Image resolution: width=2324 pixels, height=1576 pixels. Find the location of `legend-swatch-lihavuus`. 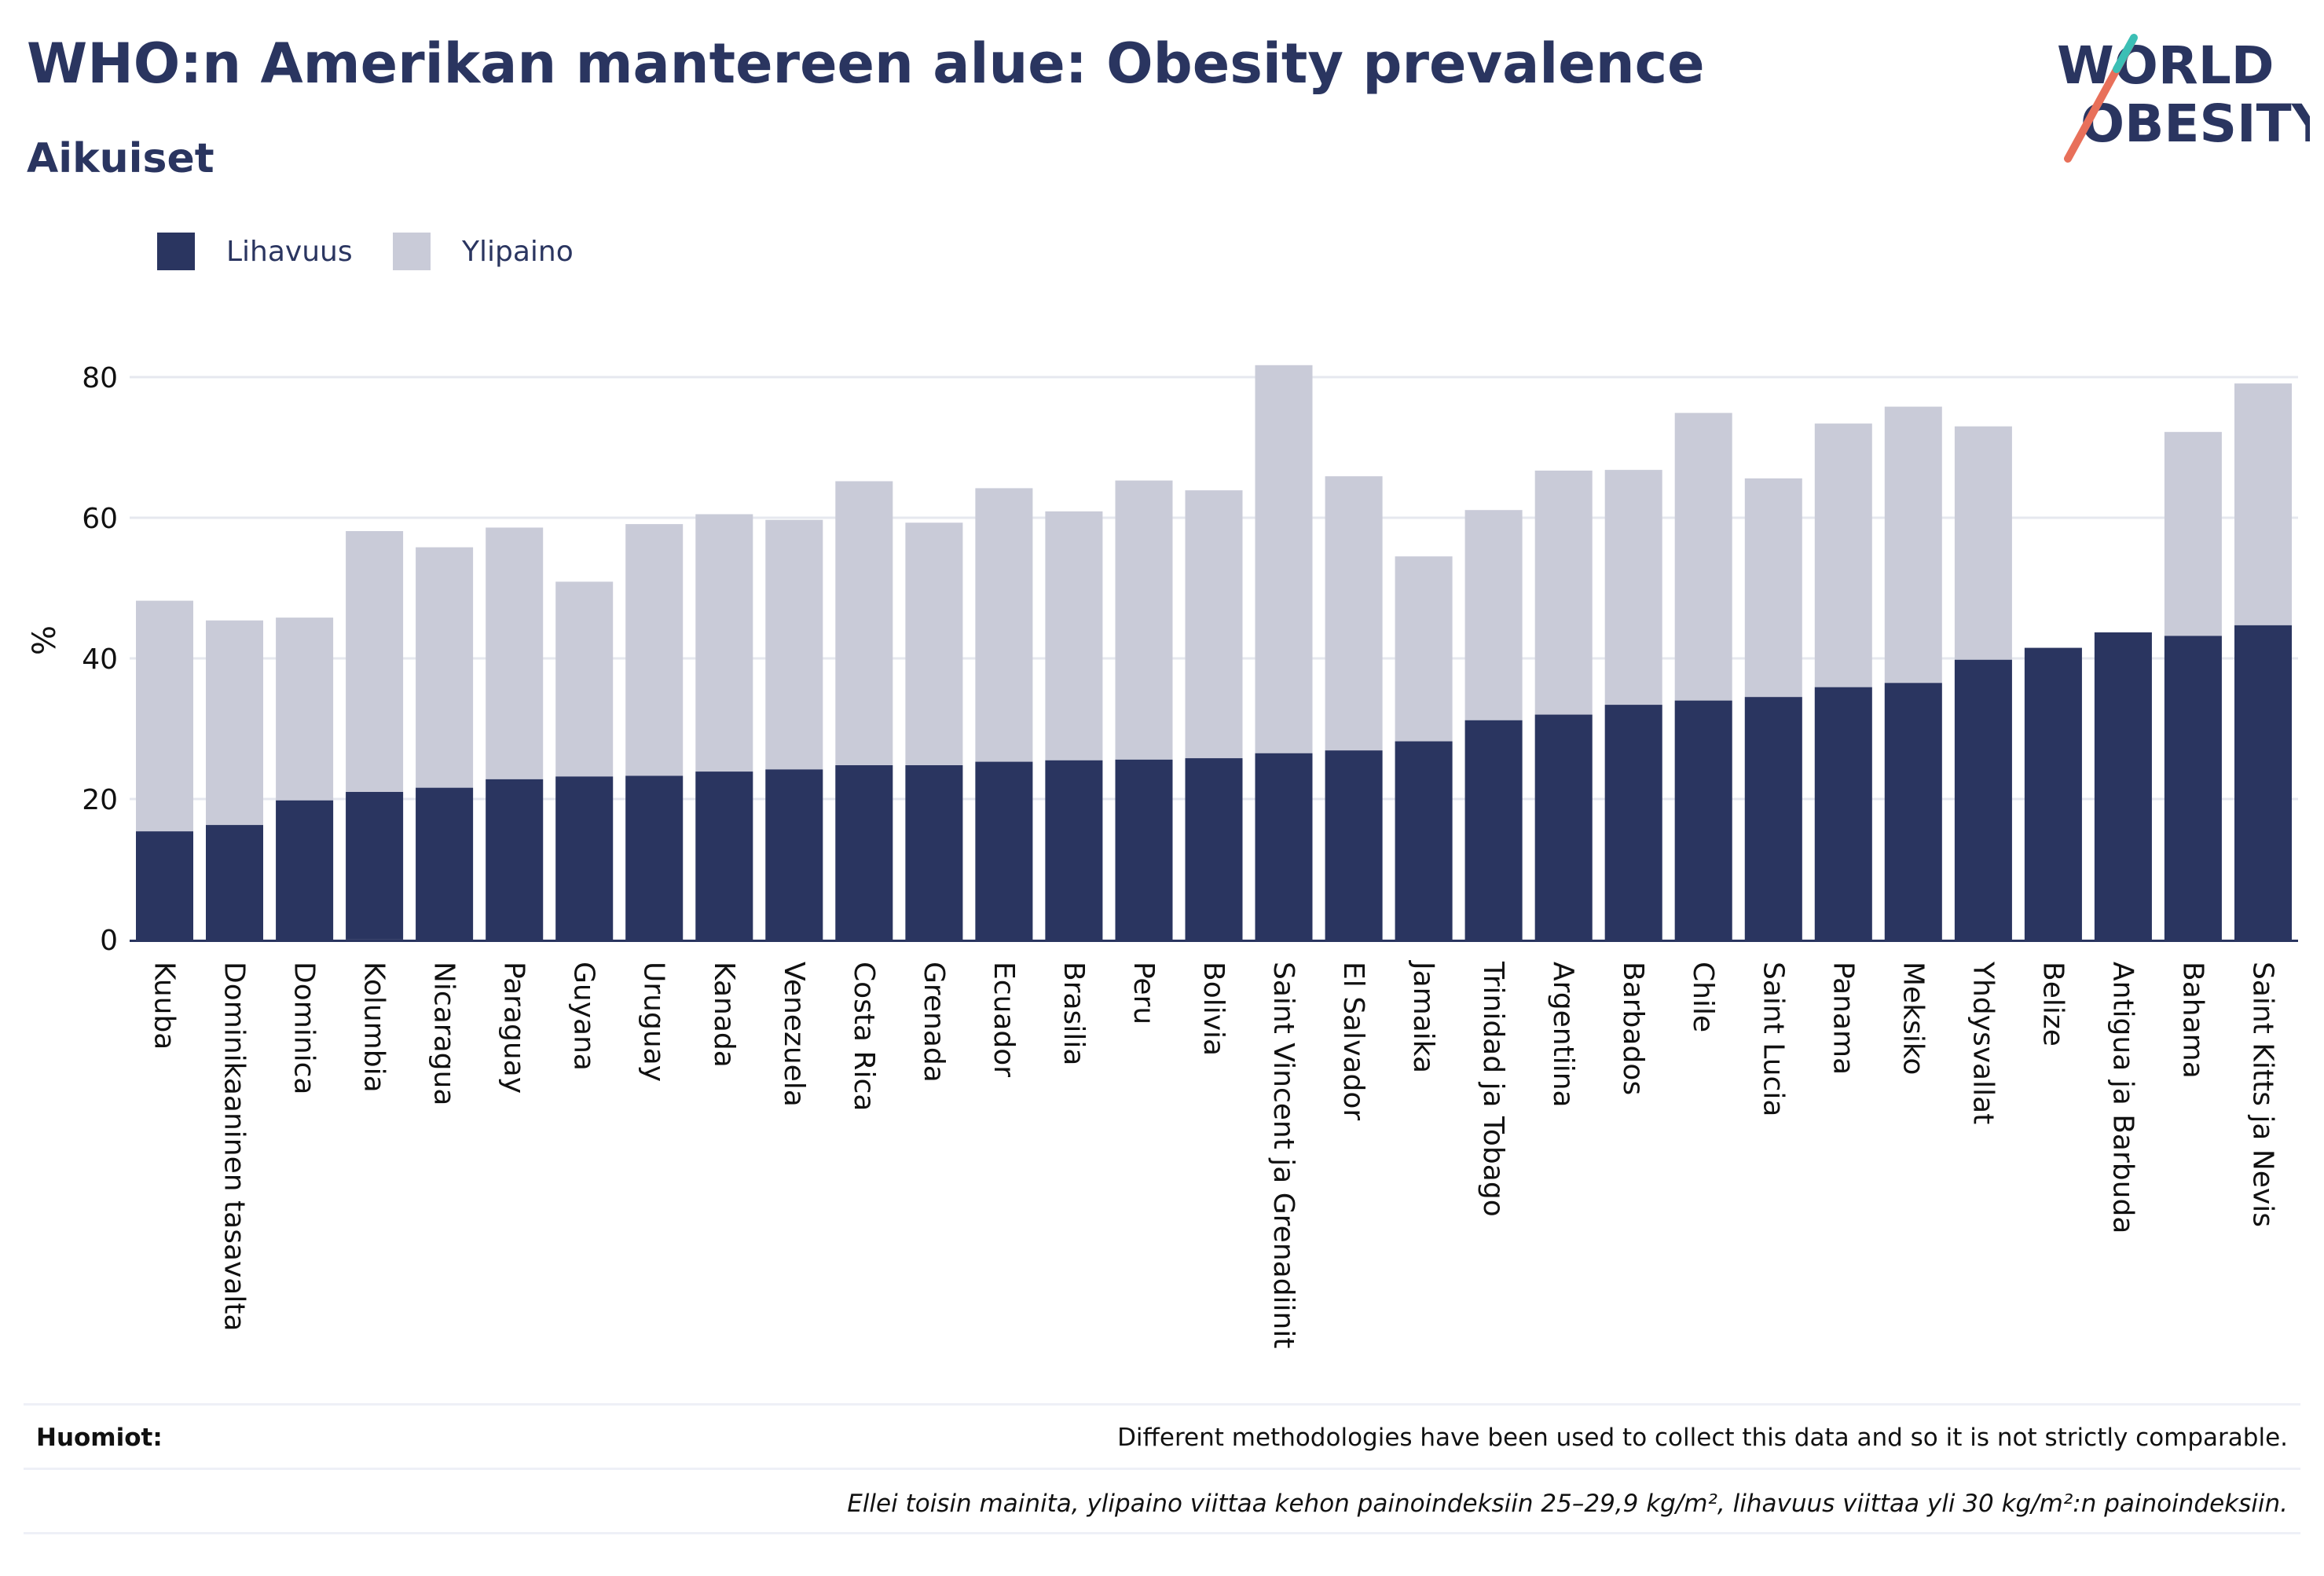

legend-swatch-lihavuus is located at coordinates (176, 251).